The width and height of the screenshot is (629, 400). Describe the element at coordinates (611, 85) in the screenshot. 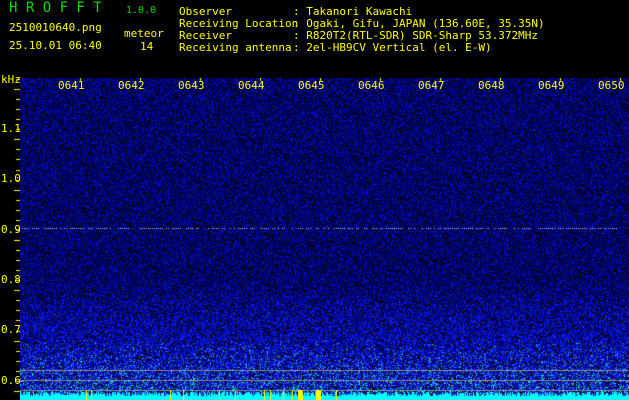

I see `time-label: 0650` at that location.